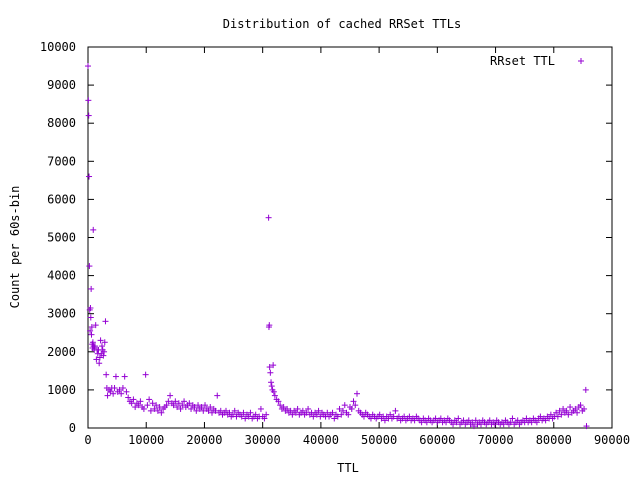 The image size is (640, 480). Describe the element at coordinates (61, 238) in the screenshot. I see `y-tick-label: 5000` at that location.